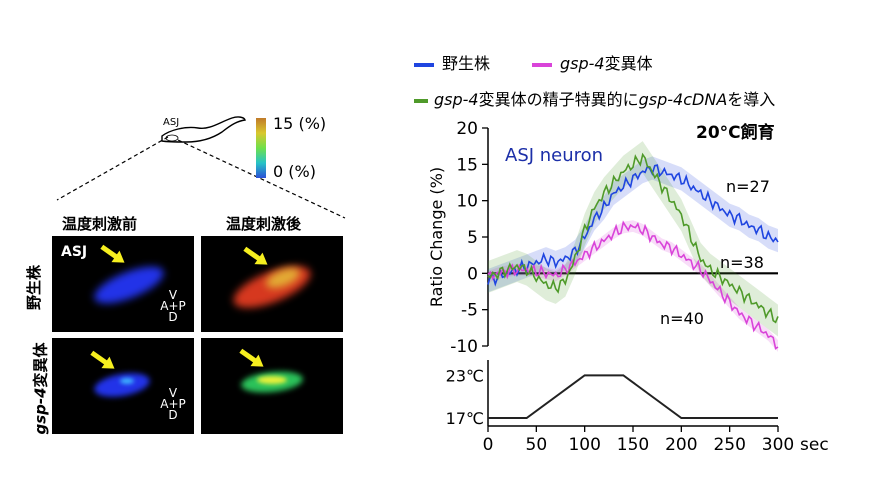 The image size is (870, 480). I want to click on legend-item-mut: gsp-4変異体, so click(592, 62).